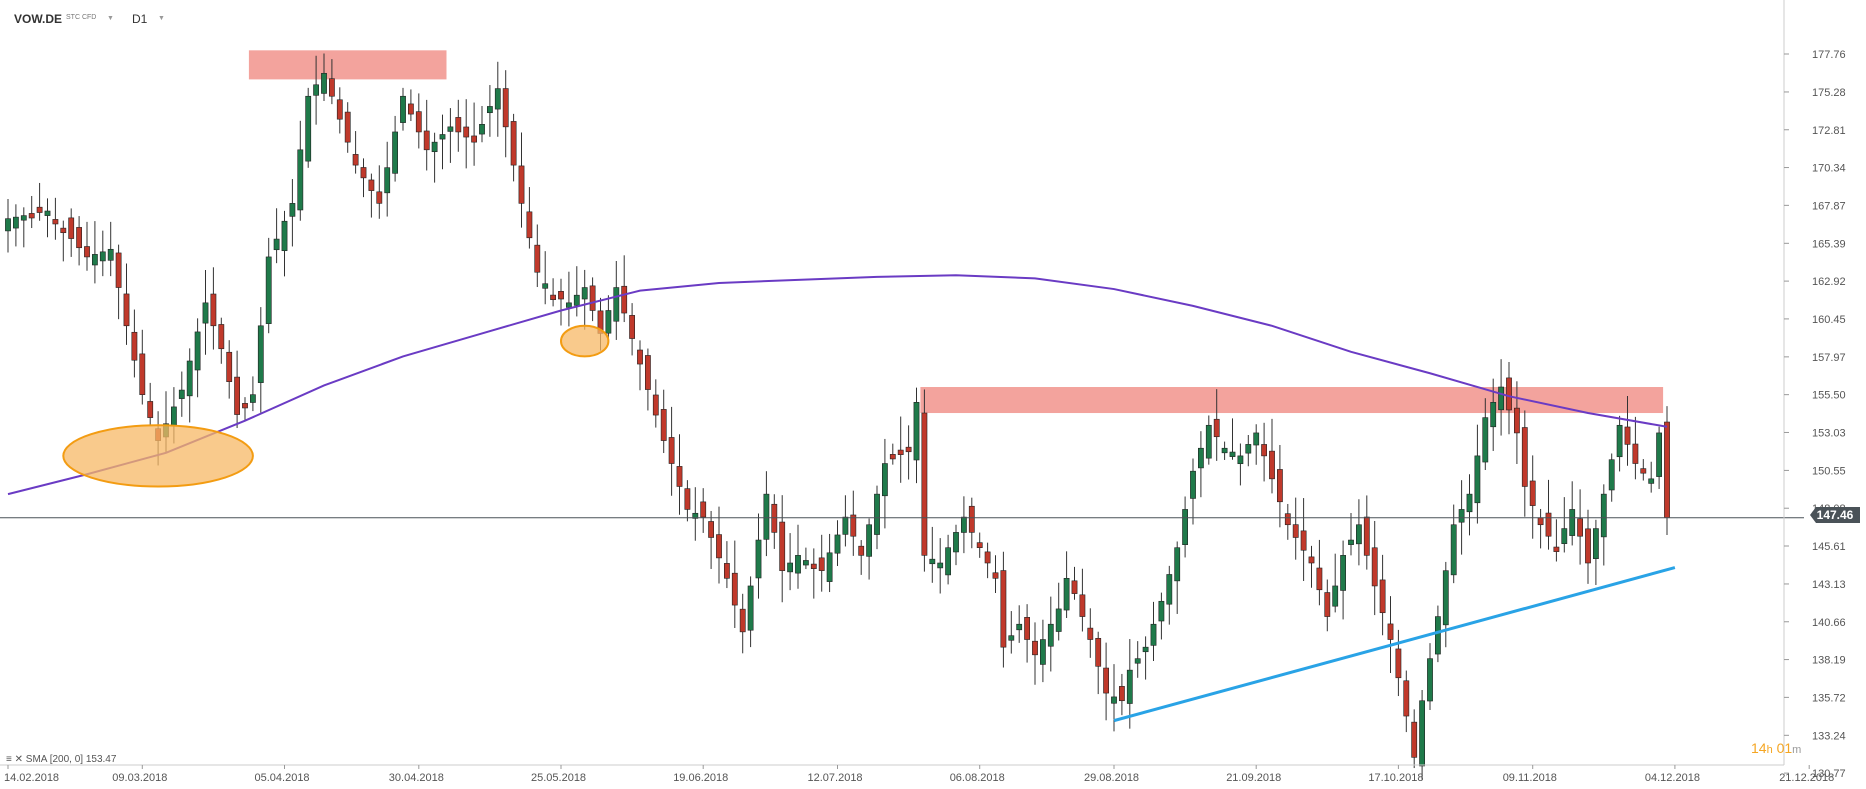 This screenshot has width=1866, height=789. What do you see at coordinates (558, 778) in the screenshot?
I see `x-tick-label: 25.05.2018` at bounding box center [558, 778].